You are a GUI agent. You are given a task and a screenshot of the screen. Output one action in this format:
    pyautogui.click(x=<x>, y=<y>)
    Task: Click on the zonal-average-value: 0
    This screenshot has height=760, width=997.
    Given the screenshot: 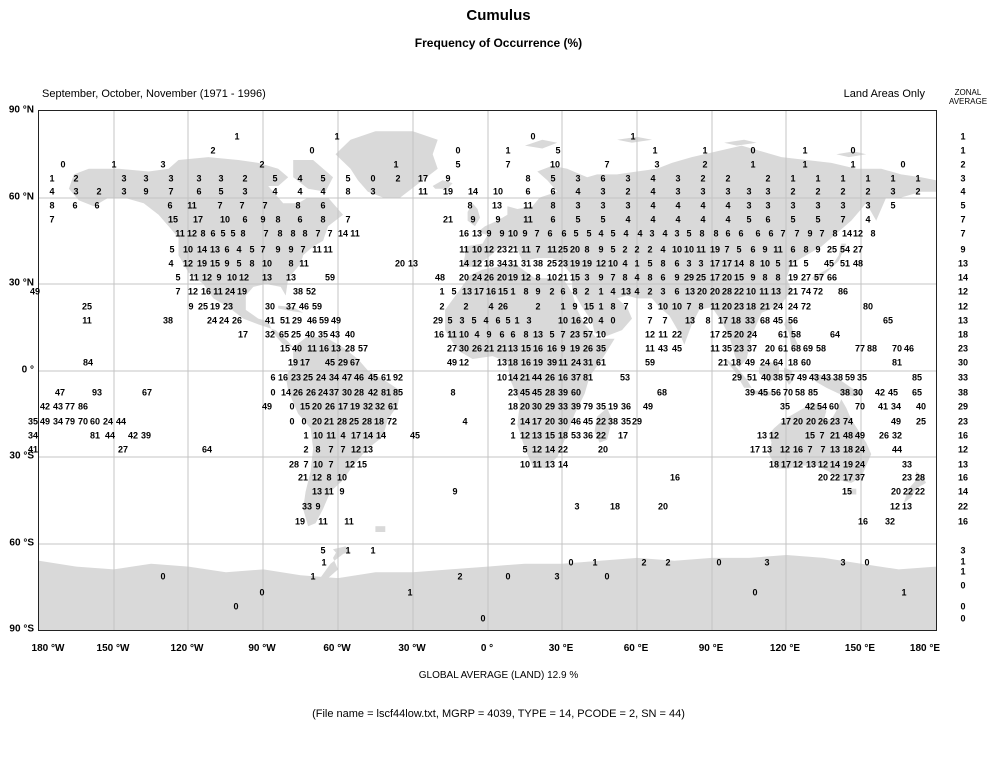 What is the action you would take?
    pyautogui.click(x=963, y=585)
    